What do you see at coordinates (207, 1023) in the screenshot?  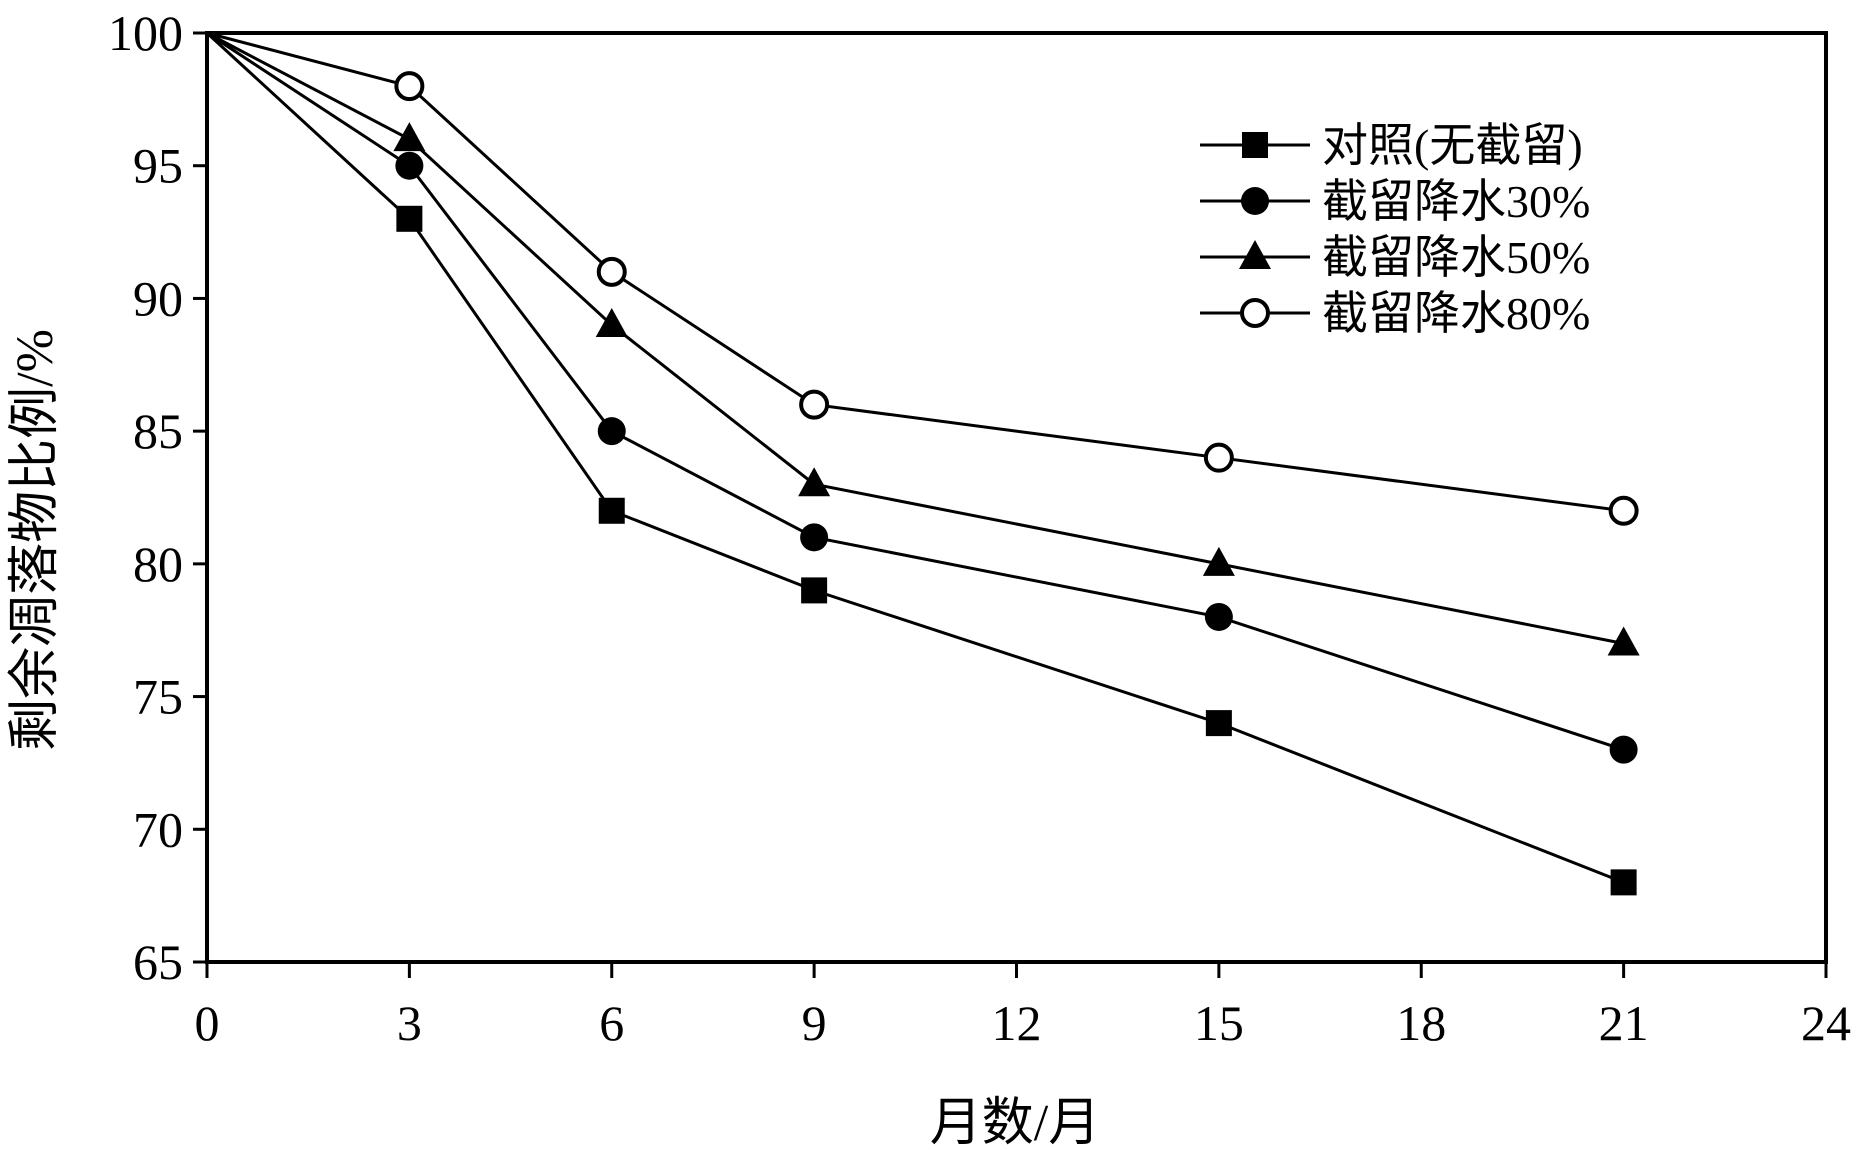 I see `x-tick-label: 0` at bounding box center [207, 1023].